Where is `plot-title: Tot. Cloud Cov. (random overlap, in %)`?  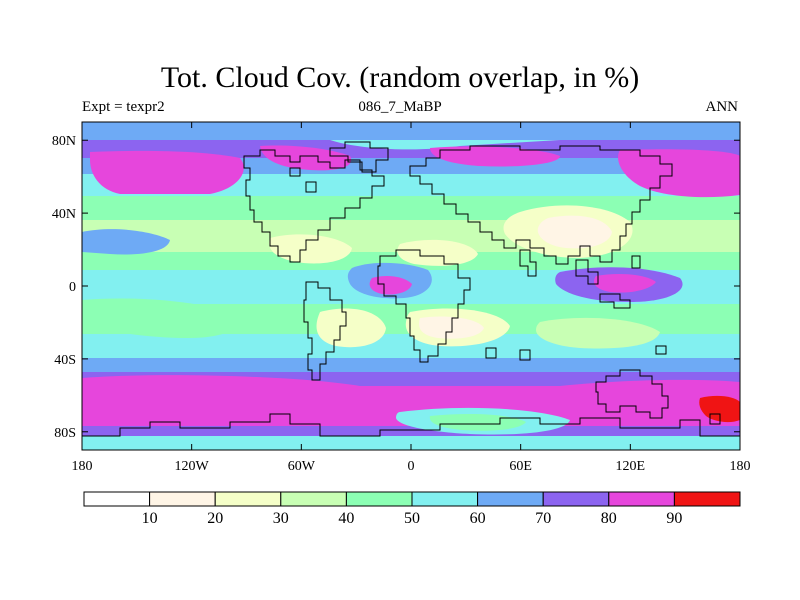
plot-title: Tot. Cloud Cov. (random overlap, in %) is located at coordinates (400, 77).